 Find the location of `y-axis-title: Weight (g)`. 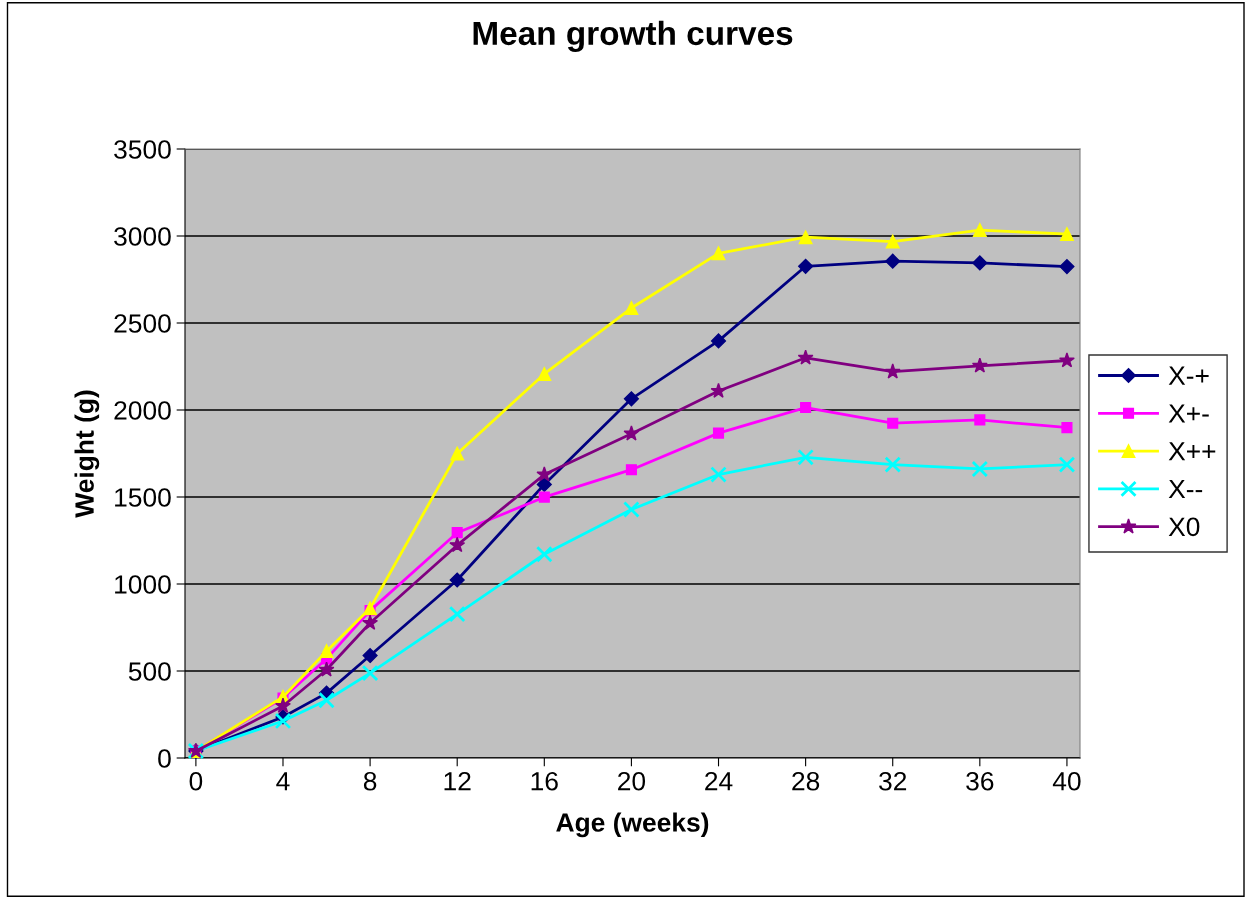

y-axis-title: Weight (g) is located at coordinates (87, 454).